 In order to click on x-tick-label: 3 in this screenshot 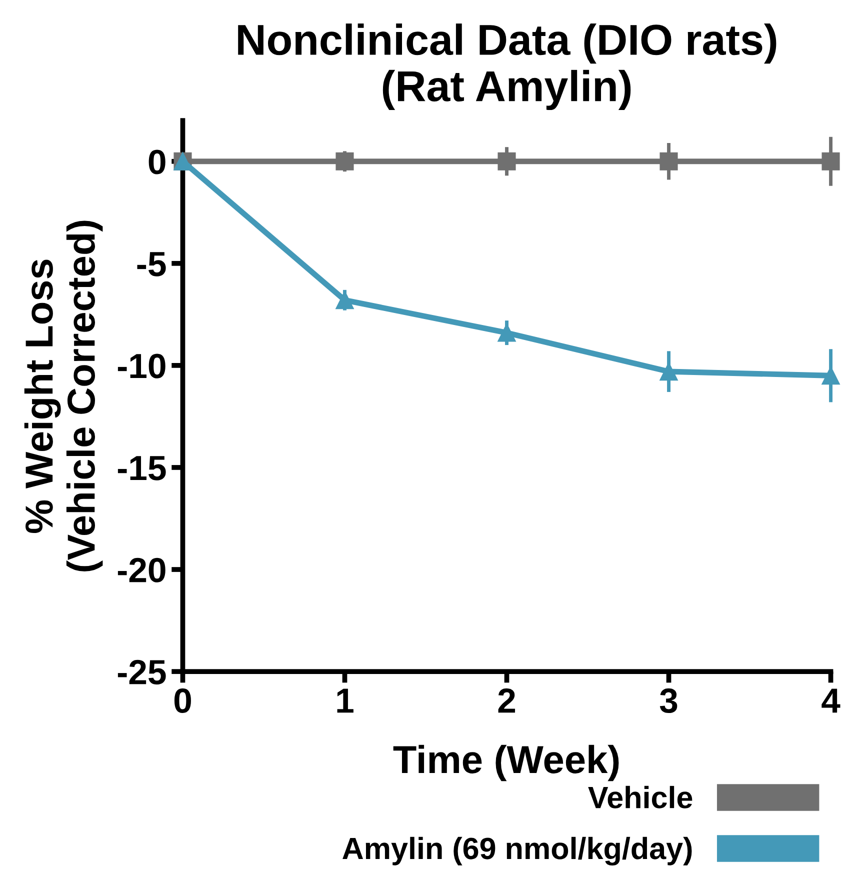, I will do `click(669, 701)`.